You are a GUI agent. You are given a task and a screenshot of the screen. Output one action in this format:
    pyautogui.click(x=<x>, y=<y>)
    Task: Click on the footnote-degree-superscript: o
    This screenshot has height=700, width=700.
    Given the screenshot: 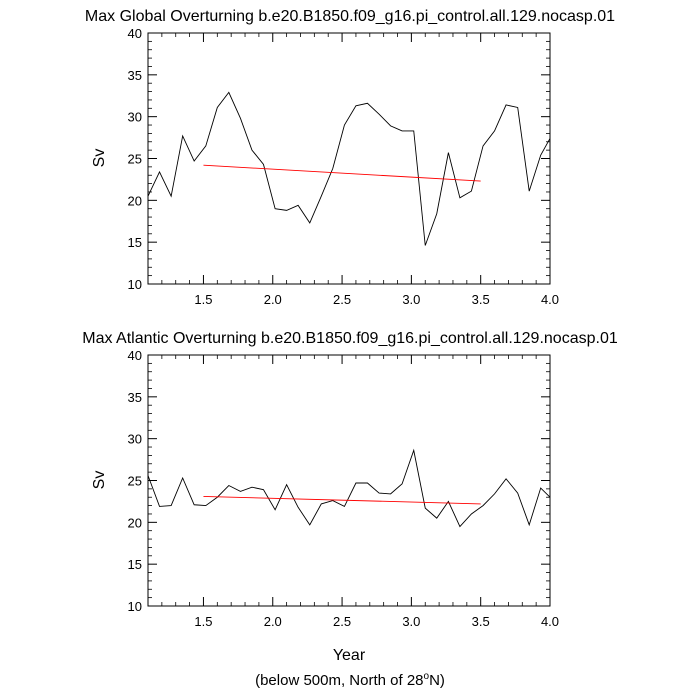 What is the action you would take?
    pyautogui.click(x=427, y=676)
    